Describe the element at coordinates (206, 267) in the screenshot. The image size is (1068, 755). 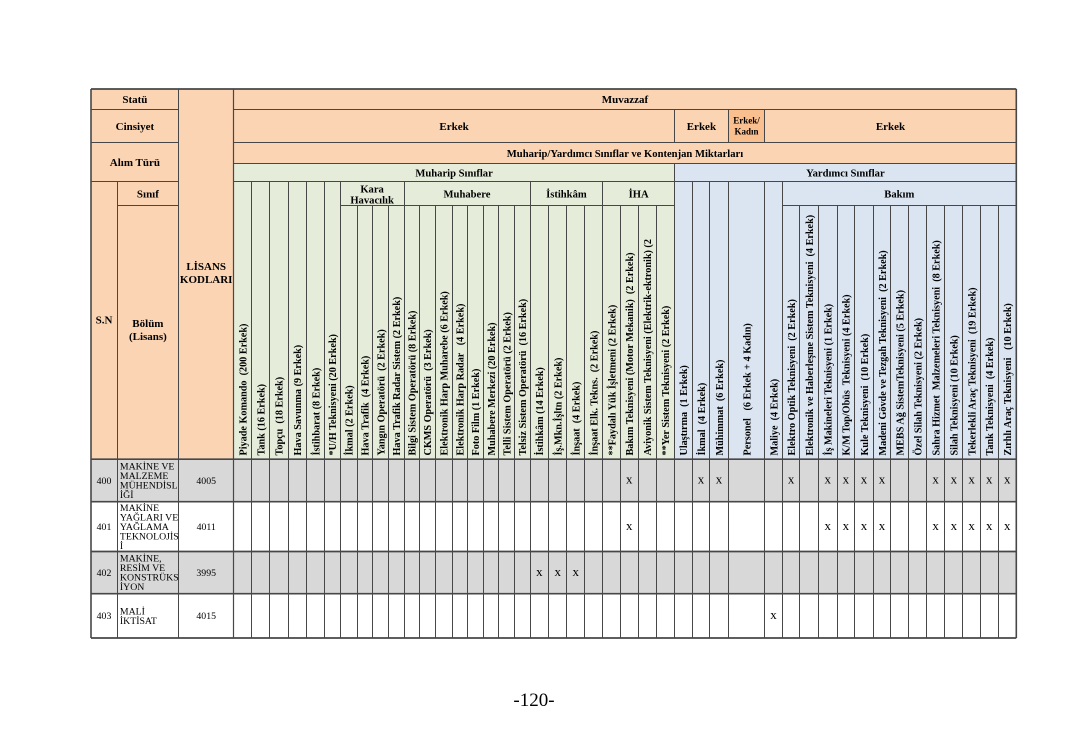
I see `svg-text: LİSANS` at that location.